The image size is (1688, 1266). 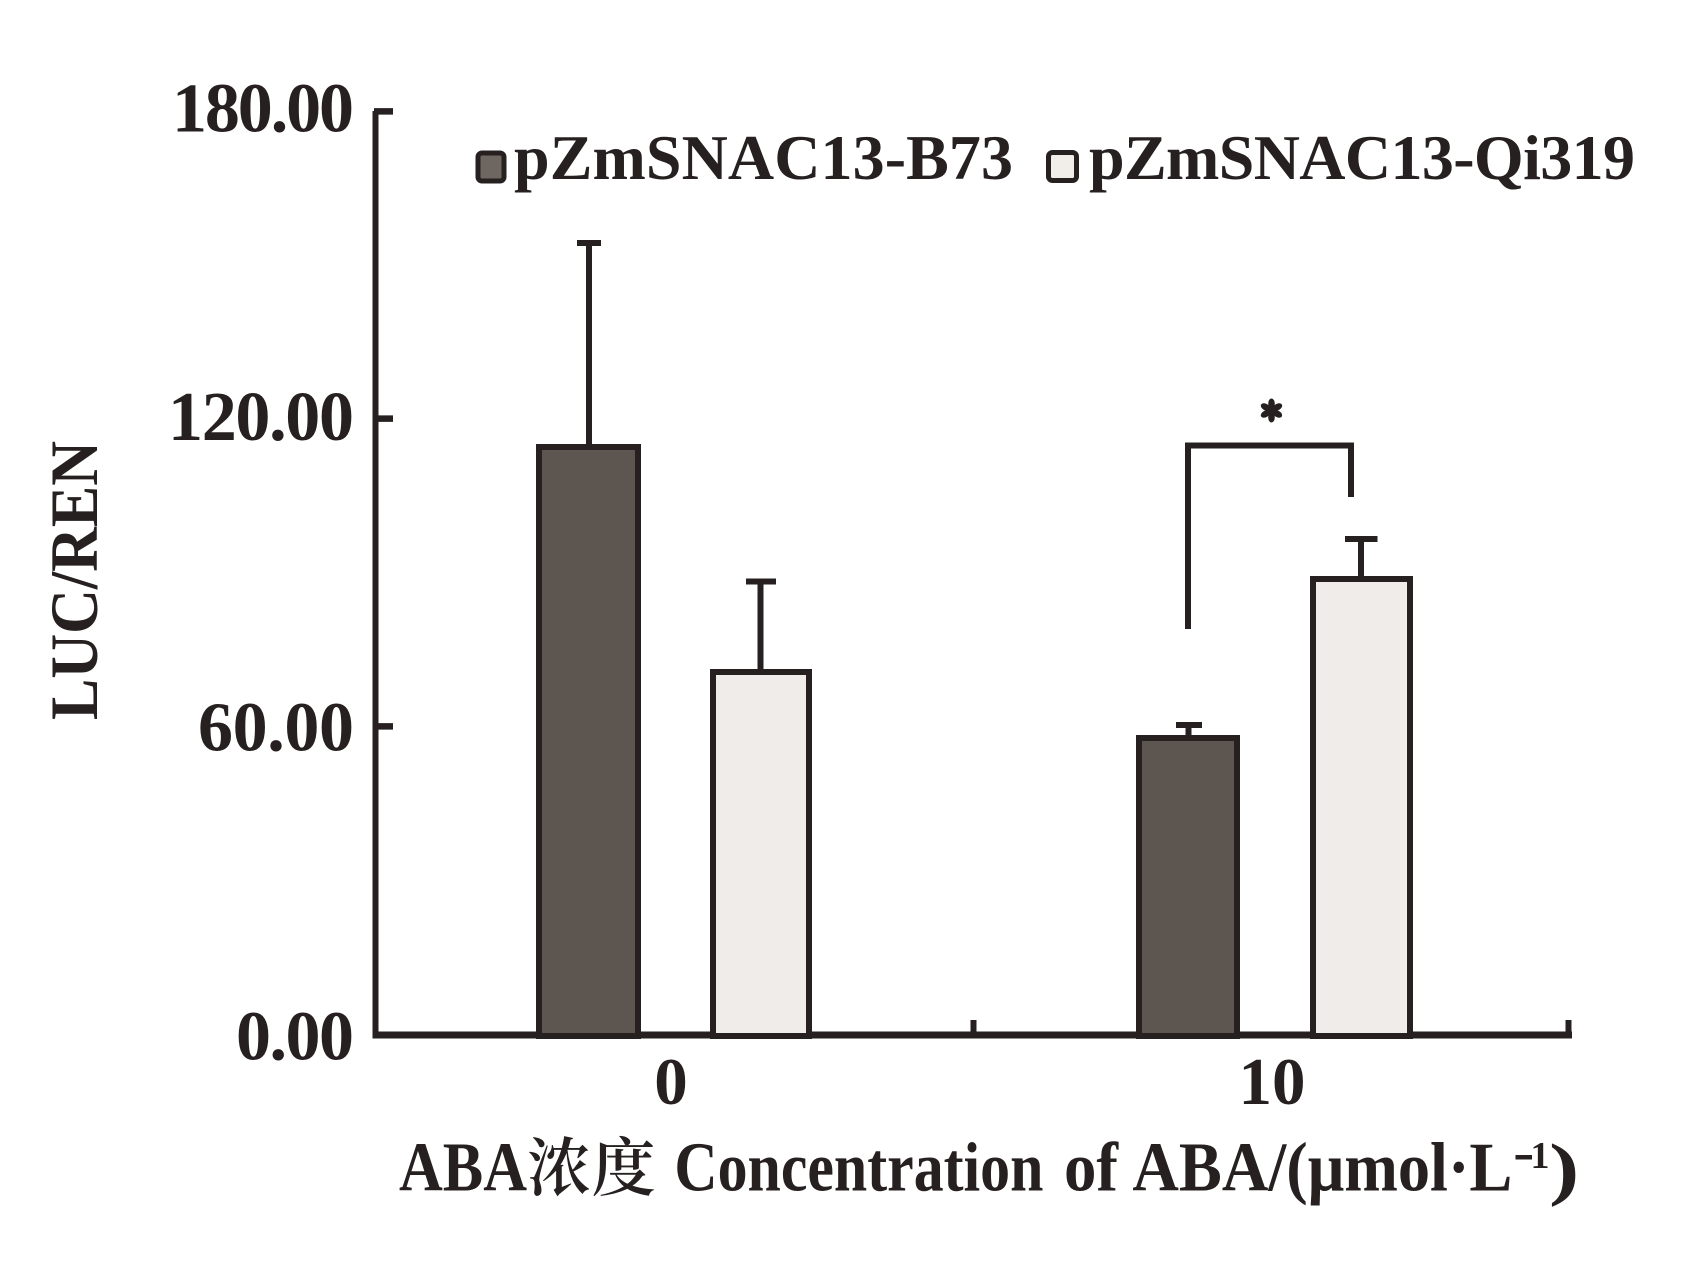 What do you see at coordinates (858, 1168) in the screenshot?
I see `svg-text: Concentration` at bounding box center [858, 1168].